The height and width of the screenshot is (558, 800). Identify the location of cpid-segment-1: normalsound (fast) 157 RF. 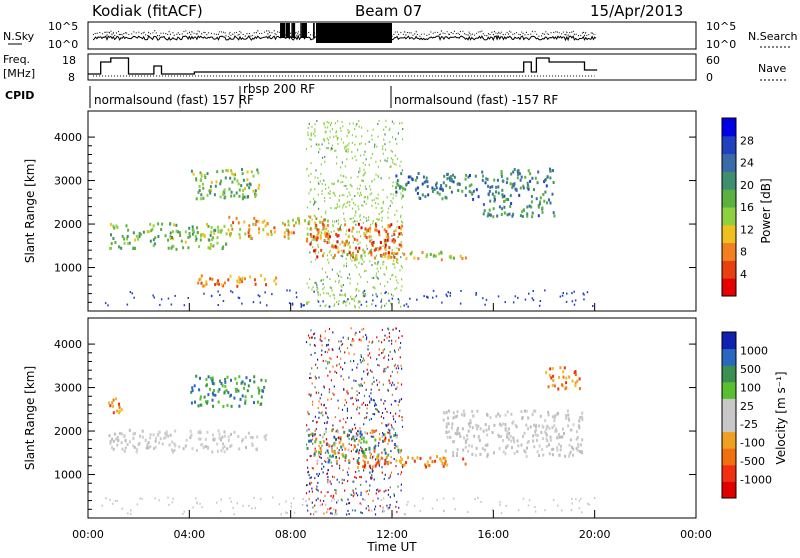
(174, 100).